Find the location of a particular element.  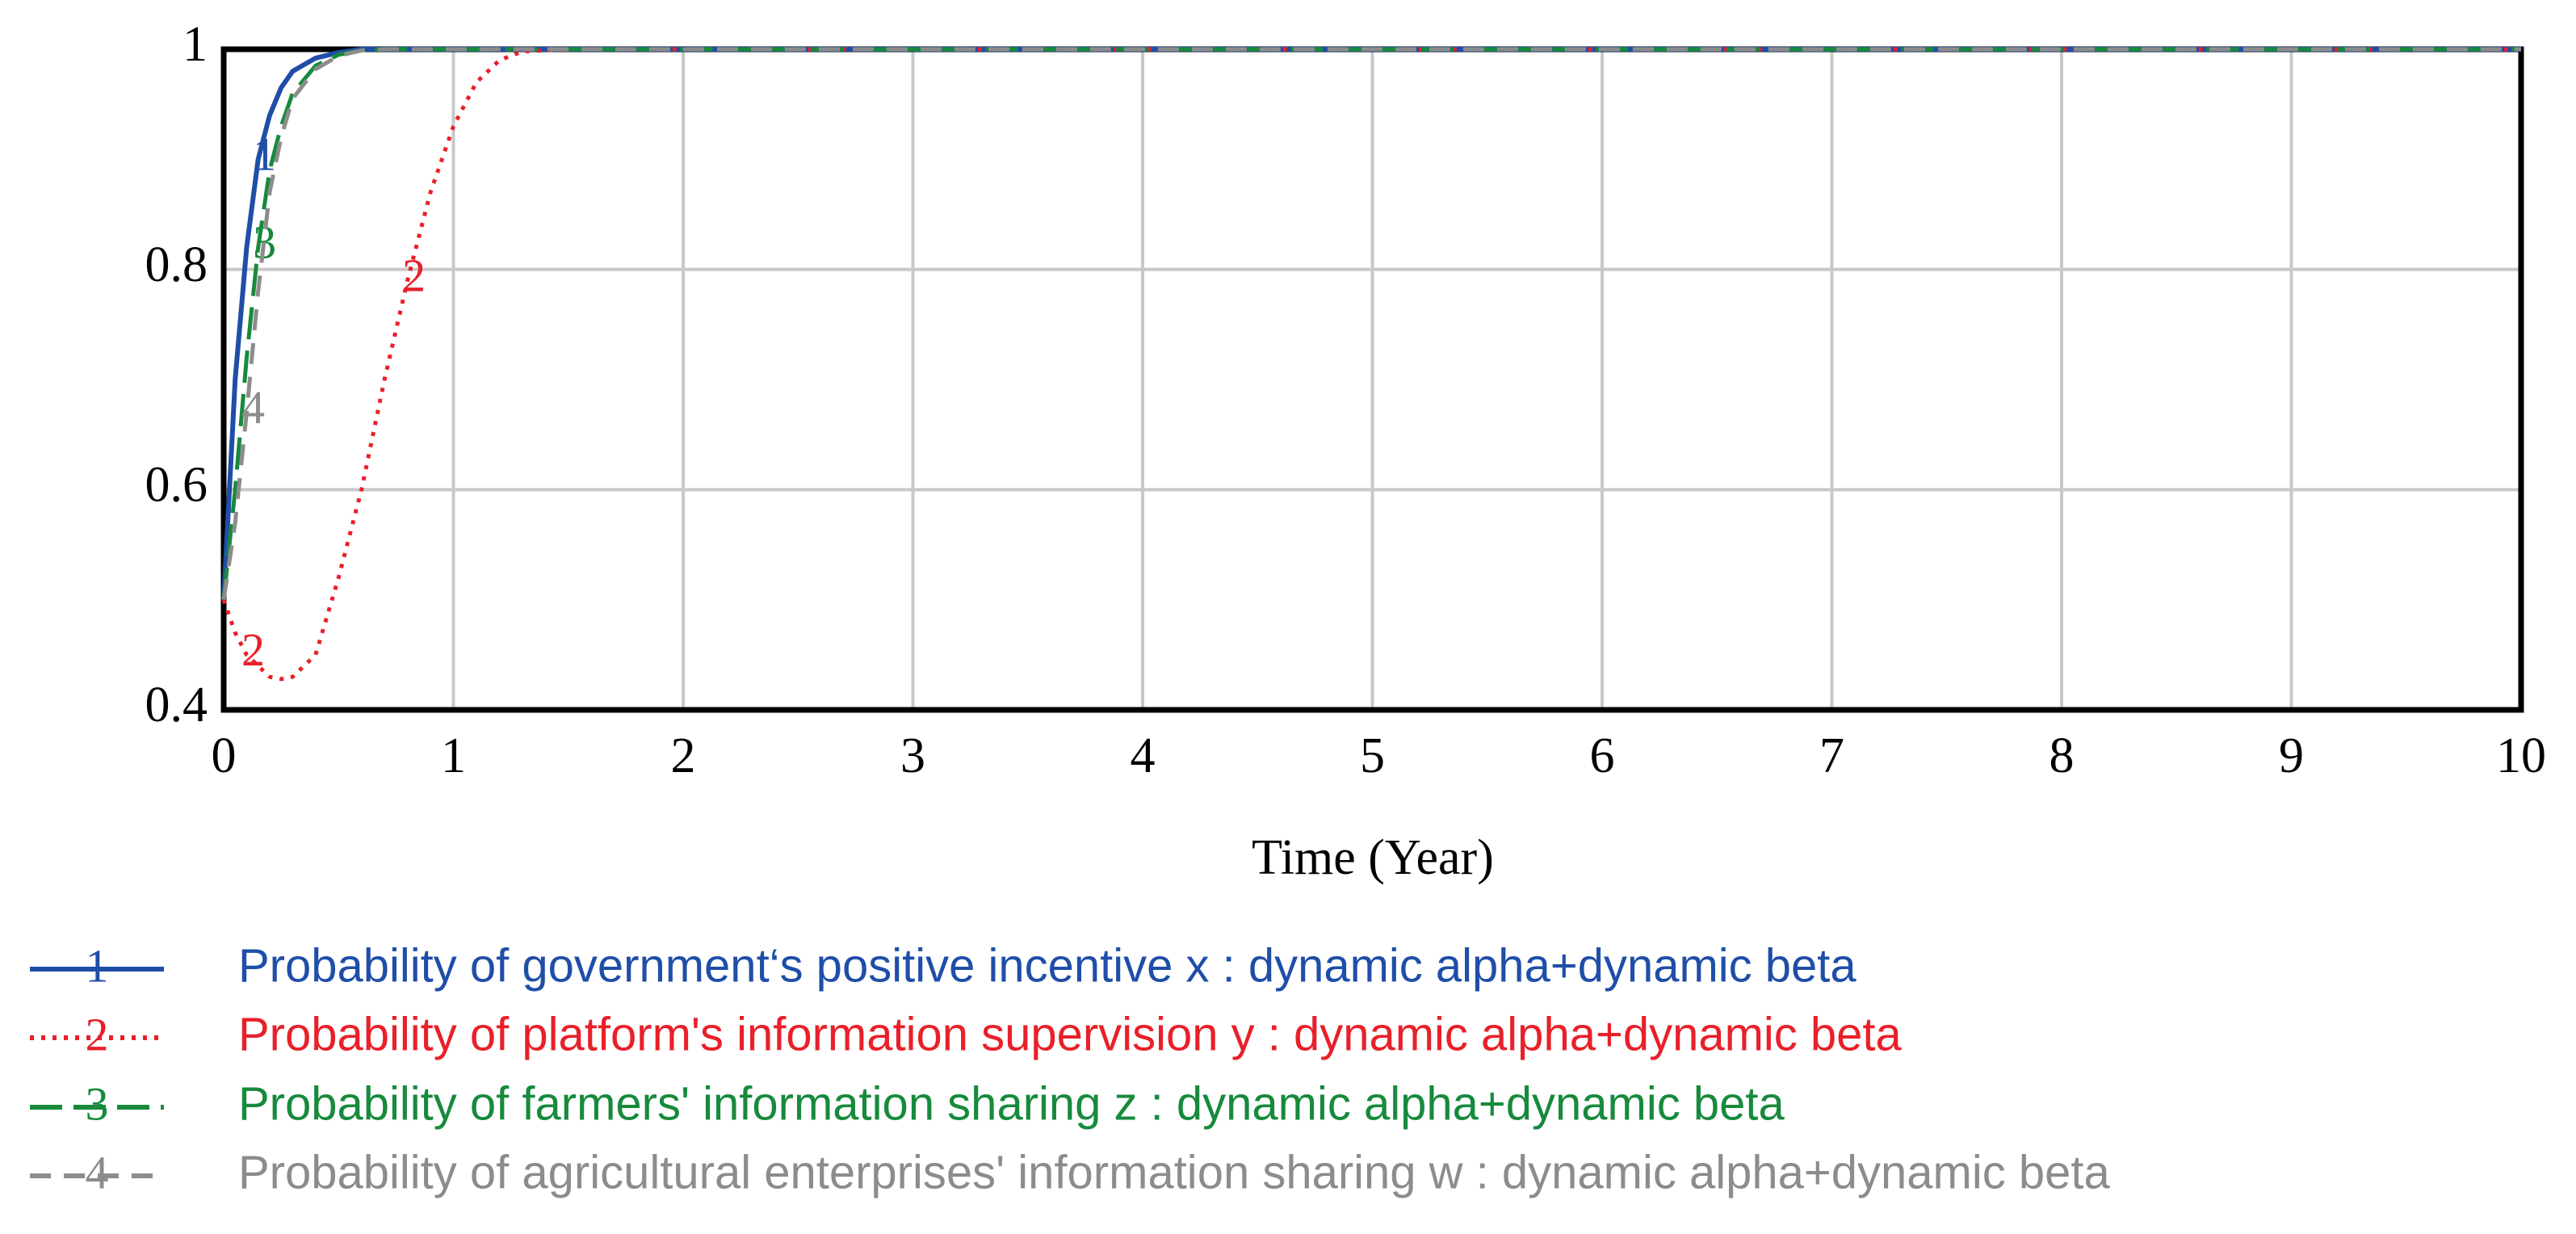

y-tick-label: 0.8 is located at coordinates (176, 265).